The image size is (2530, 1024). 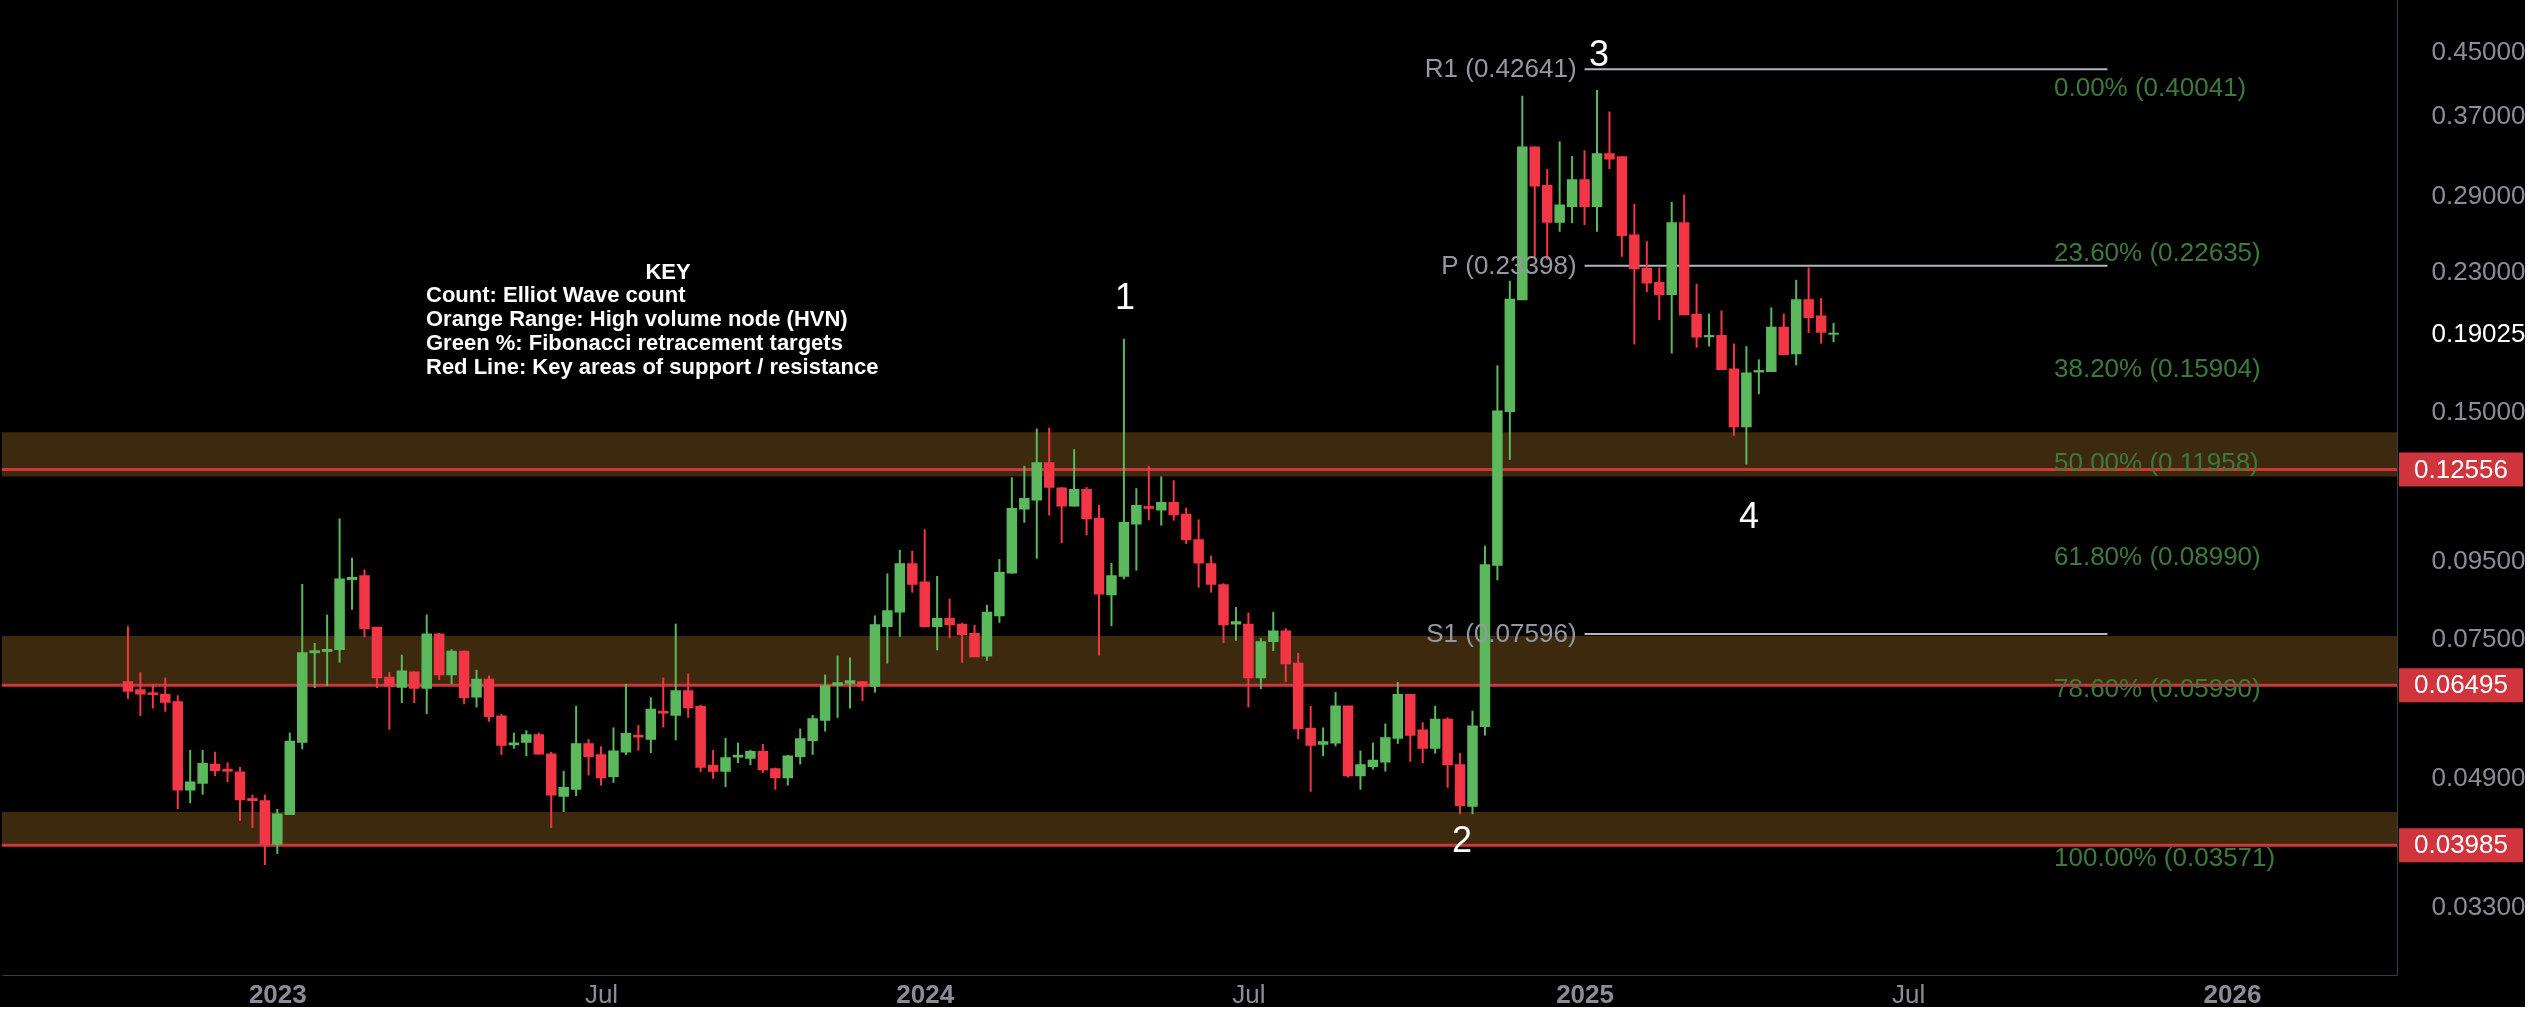 What do you see at coordinates (634, 342) in the screenshot?
I see `annotation: Green %: Fibonacci retracement targets` at bounding box center [634, 342].